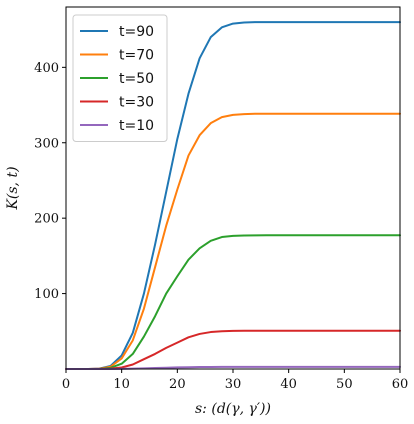 This screenshot has height=424, width=414. What do you see at coordinates (288, 384) in the screenshot?
I see `x-tick-label: 40` at bounding box center [288, 384].